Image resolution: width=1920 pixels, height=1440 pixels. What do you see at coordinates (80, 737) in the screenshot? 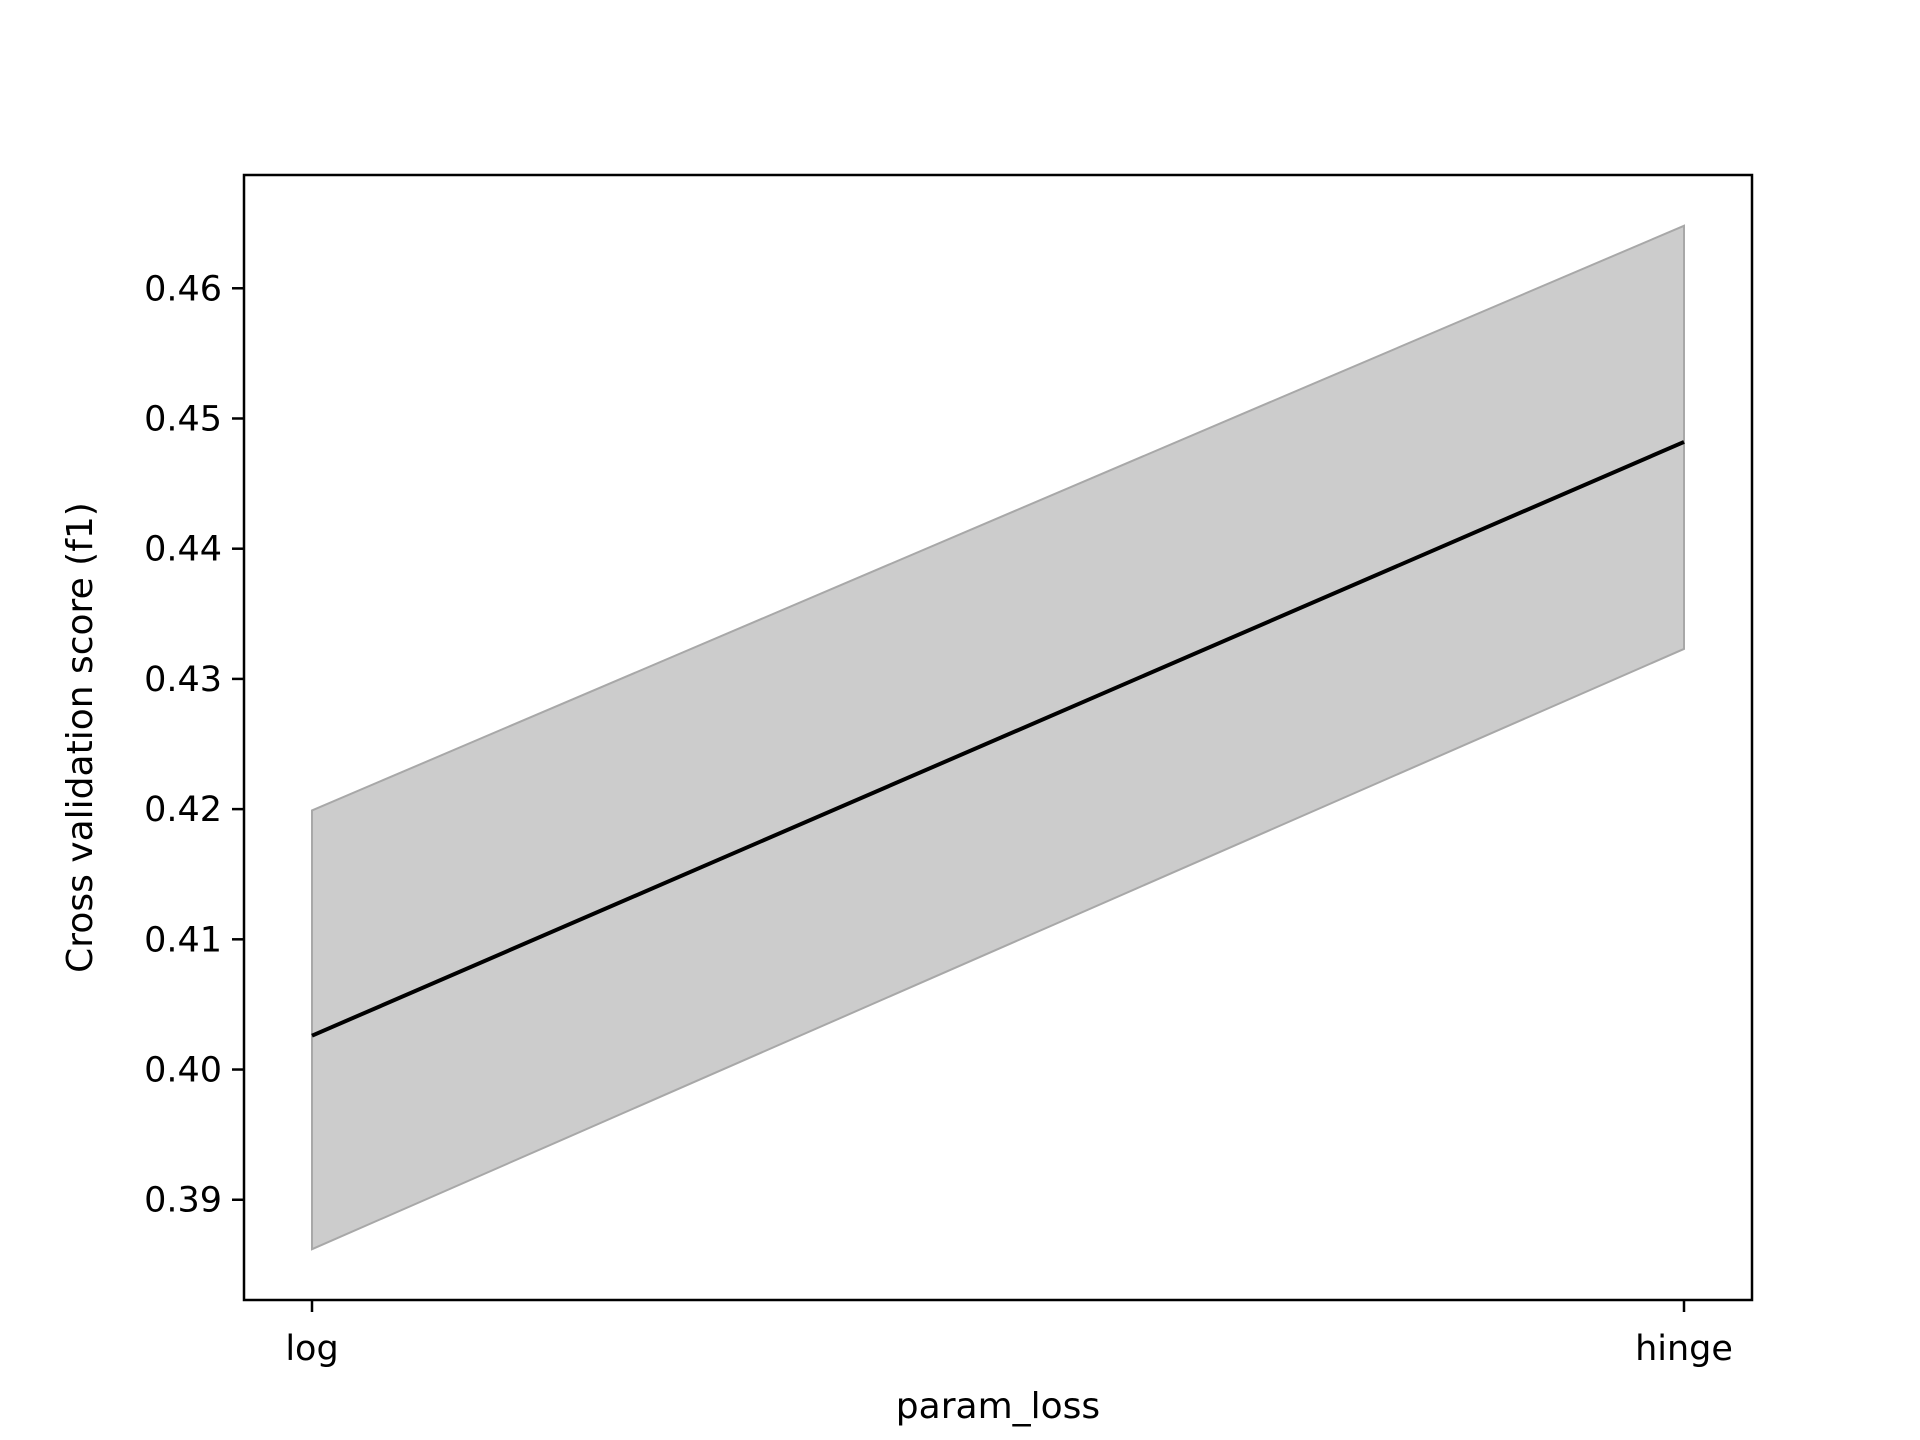
I see `y-axis-label: Cross validation score (f1)` at bounding box center [80, 737].